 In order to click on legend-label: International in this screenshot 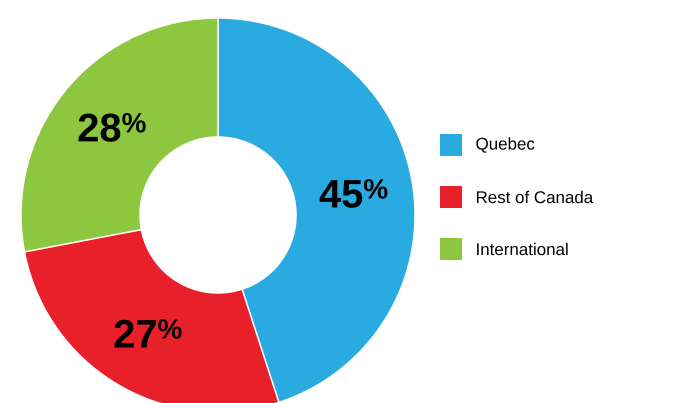, I will do `click(522, 249)`.